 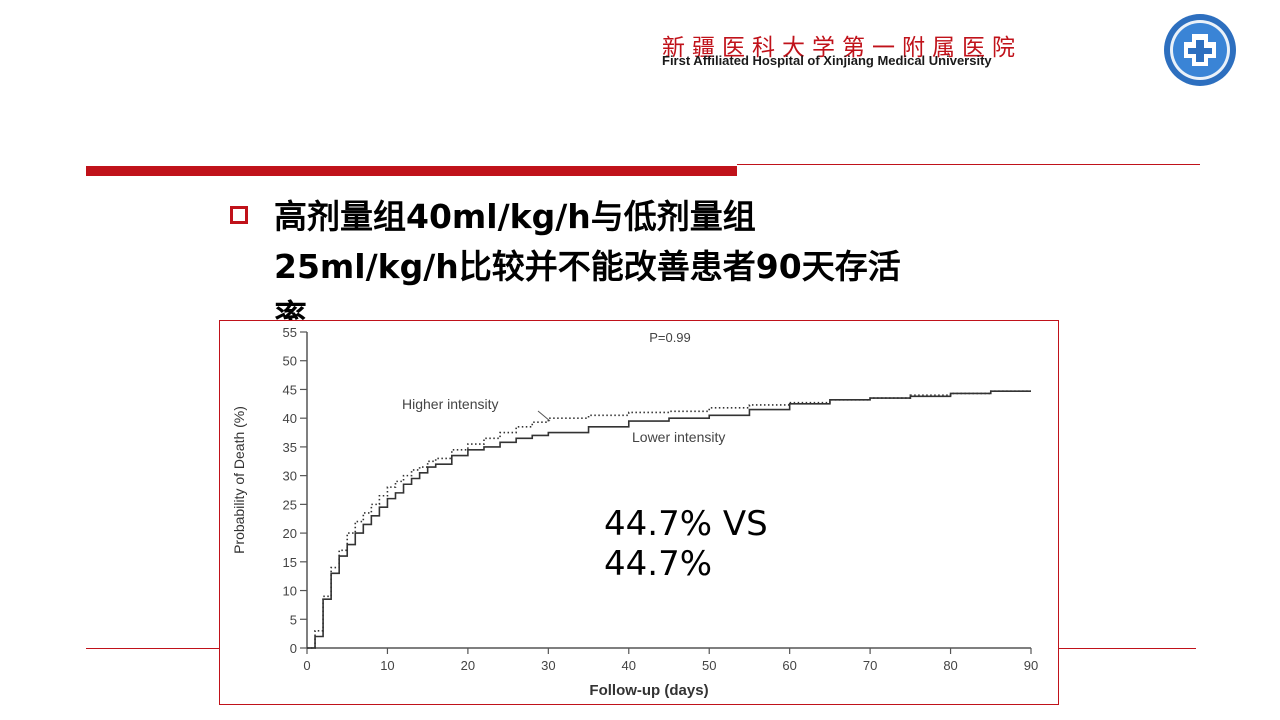 I want to click on headline-line-2: 25ml/kg/h比较并不能改善患者90天存活, so click(x=587, y=266).